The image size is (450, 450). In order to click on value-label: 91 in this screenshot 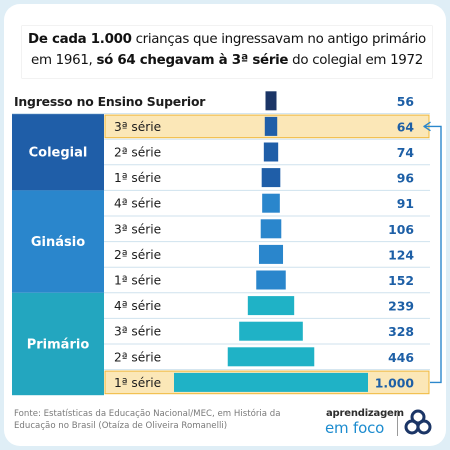, I will do `click(405, 203)`.